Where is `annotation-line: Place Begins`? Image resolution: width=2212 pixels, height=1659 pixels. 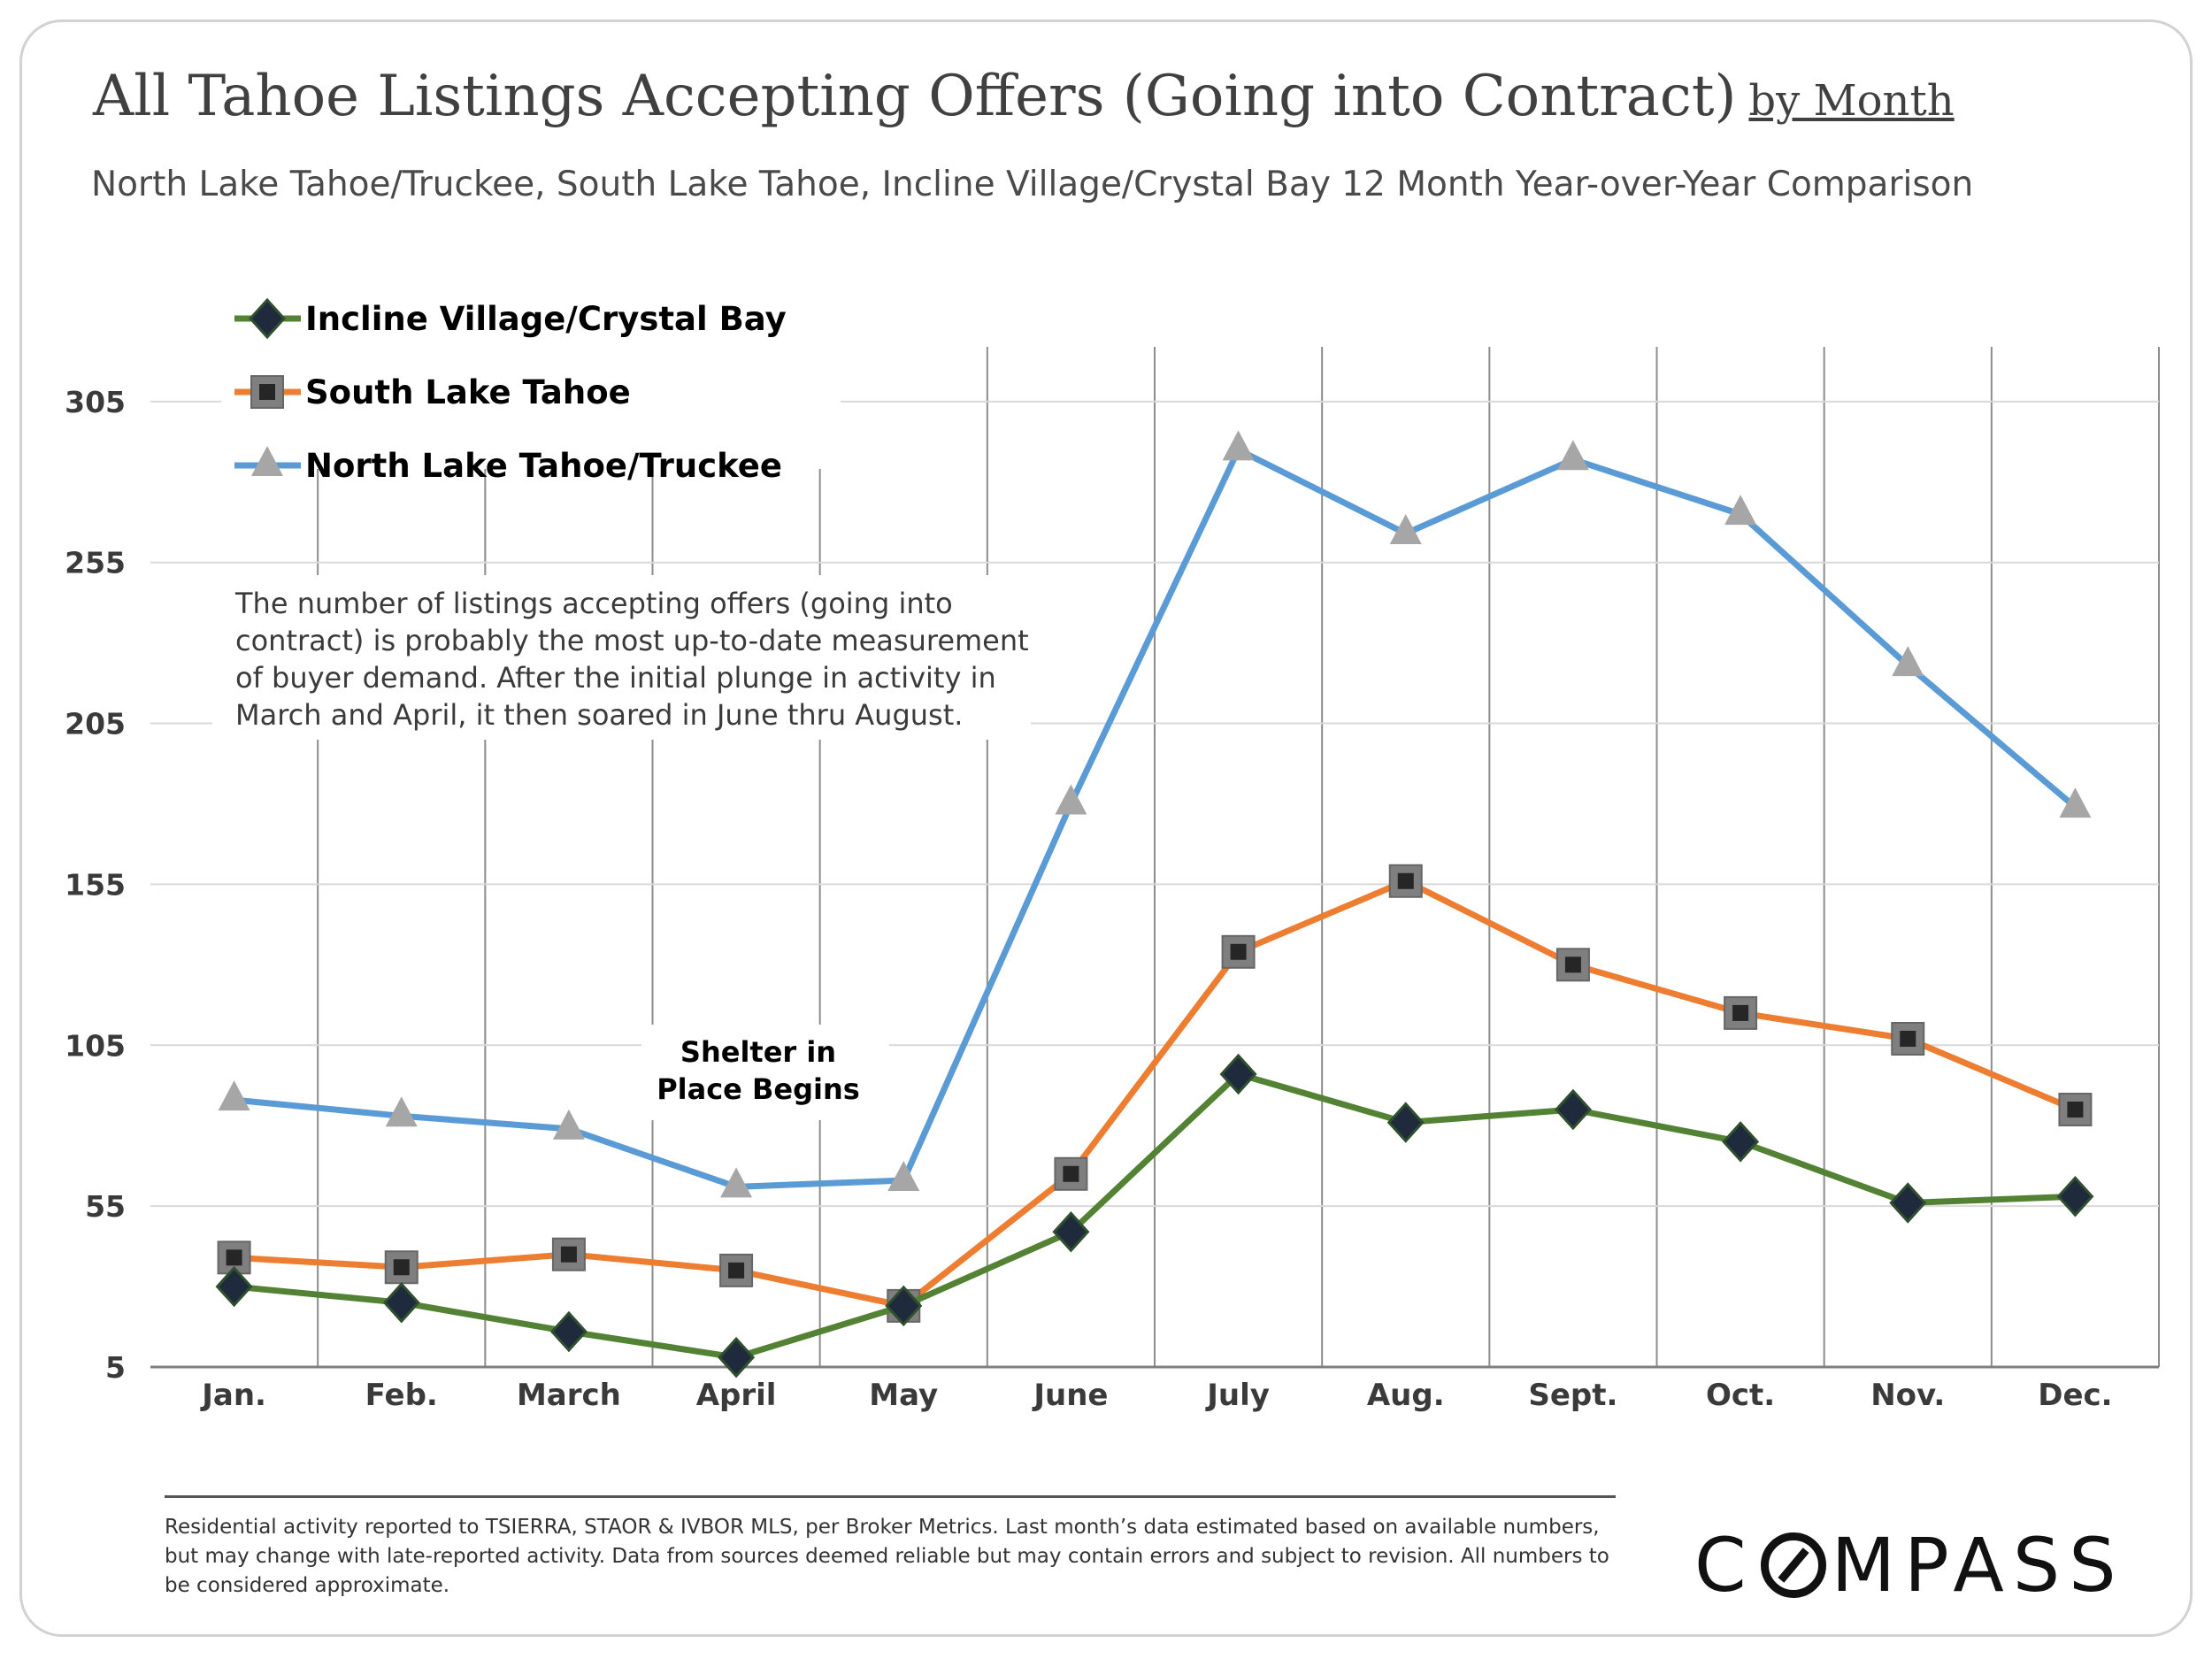 annotation-line: Place Begins is located at coordinates (759, 1089).